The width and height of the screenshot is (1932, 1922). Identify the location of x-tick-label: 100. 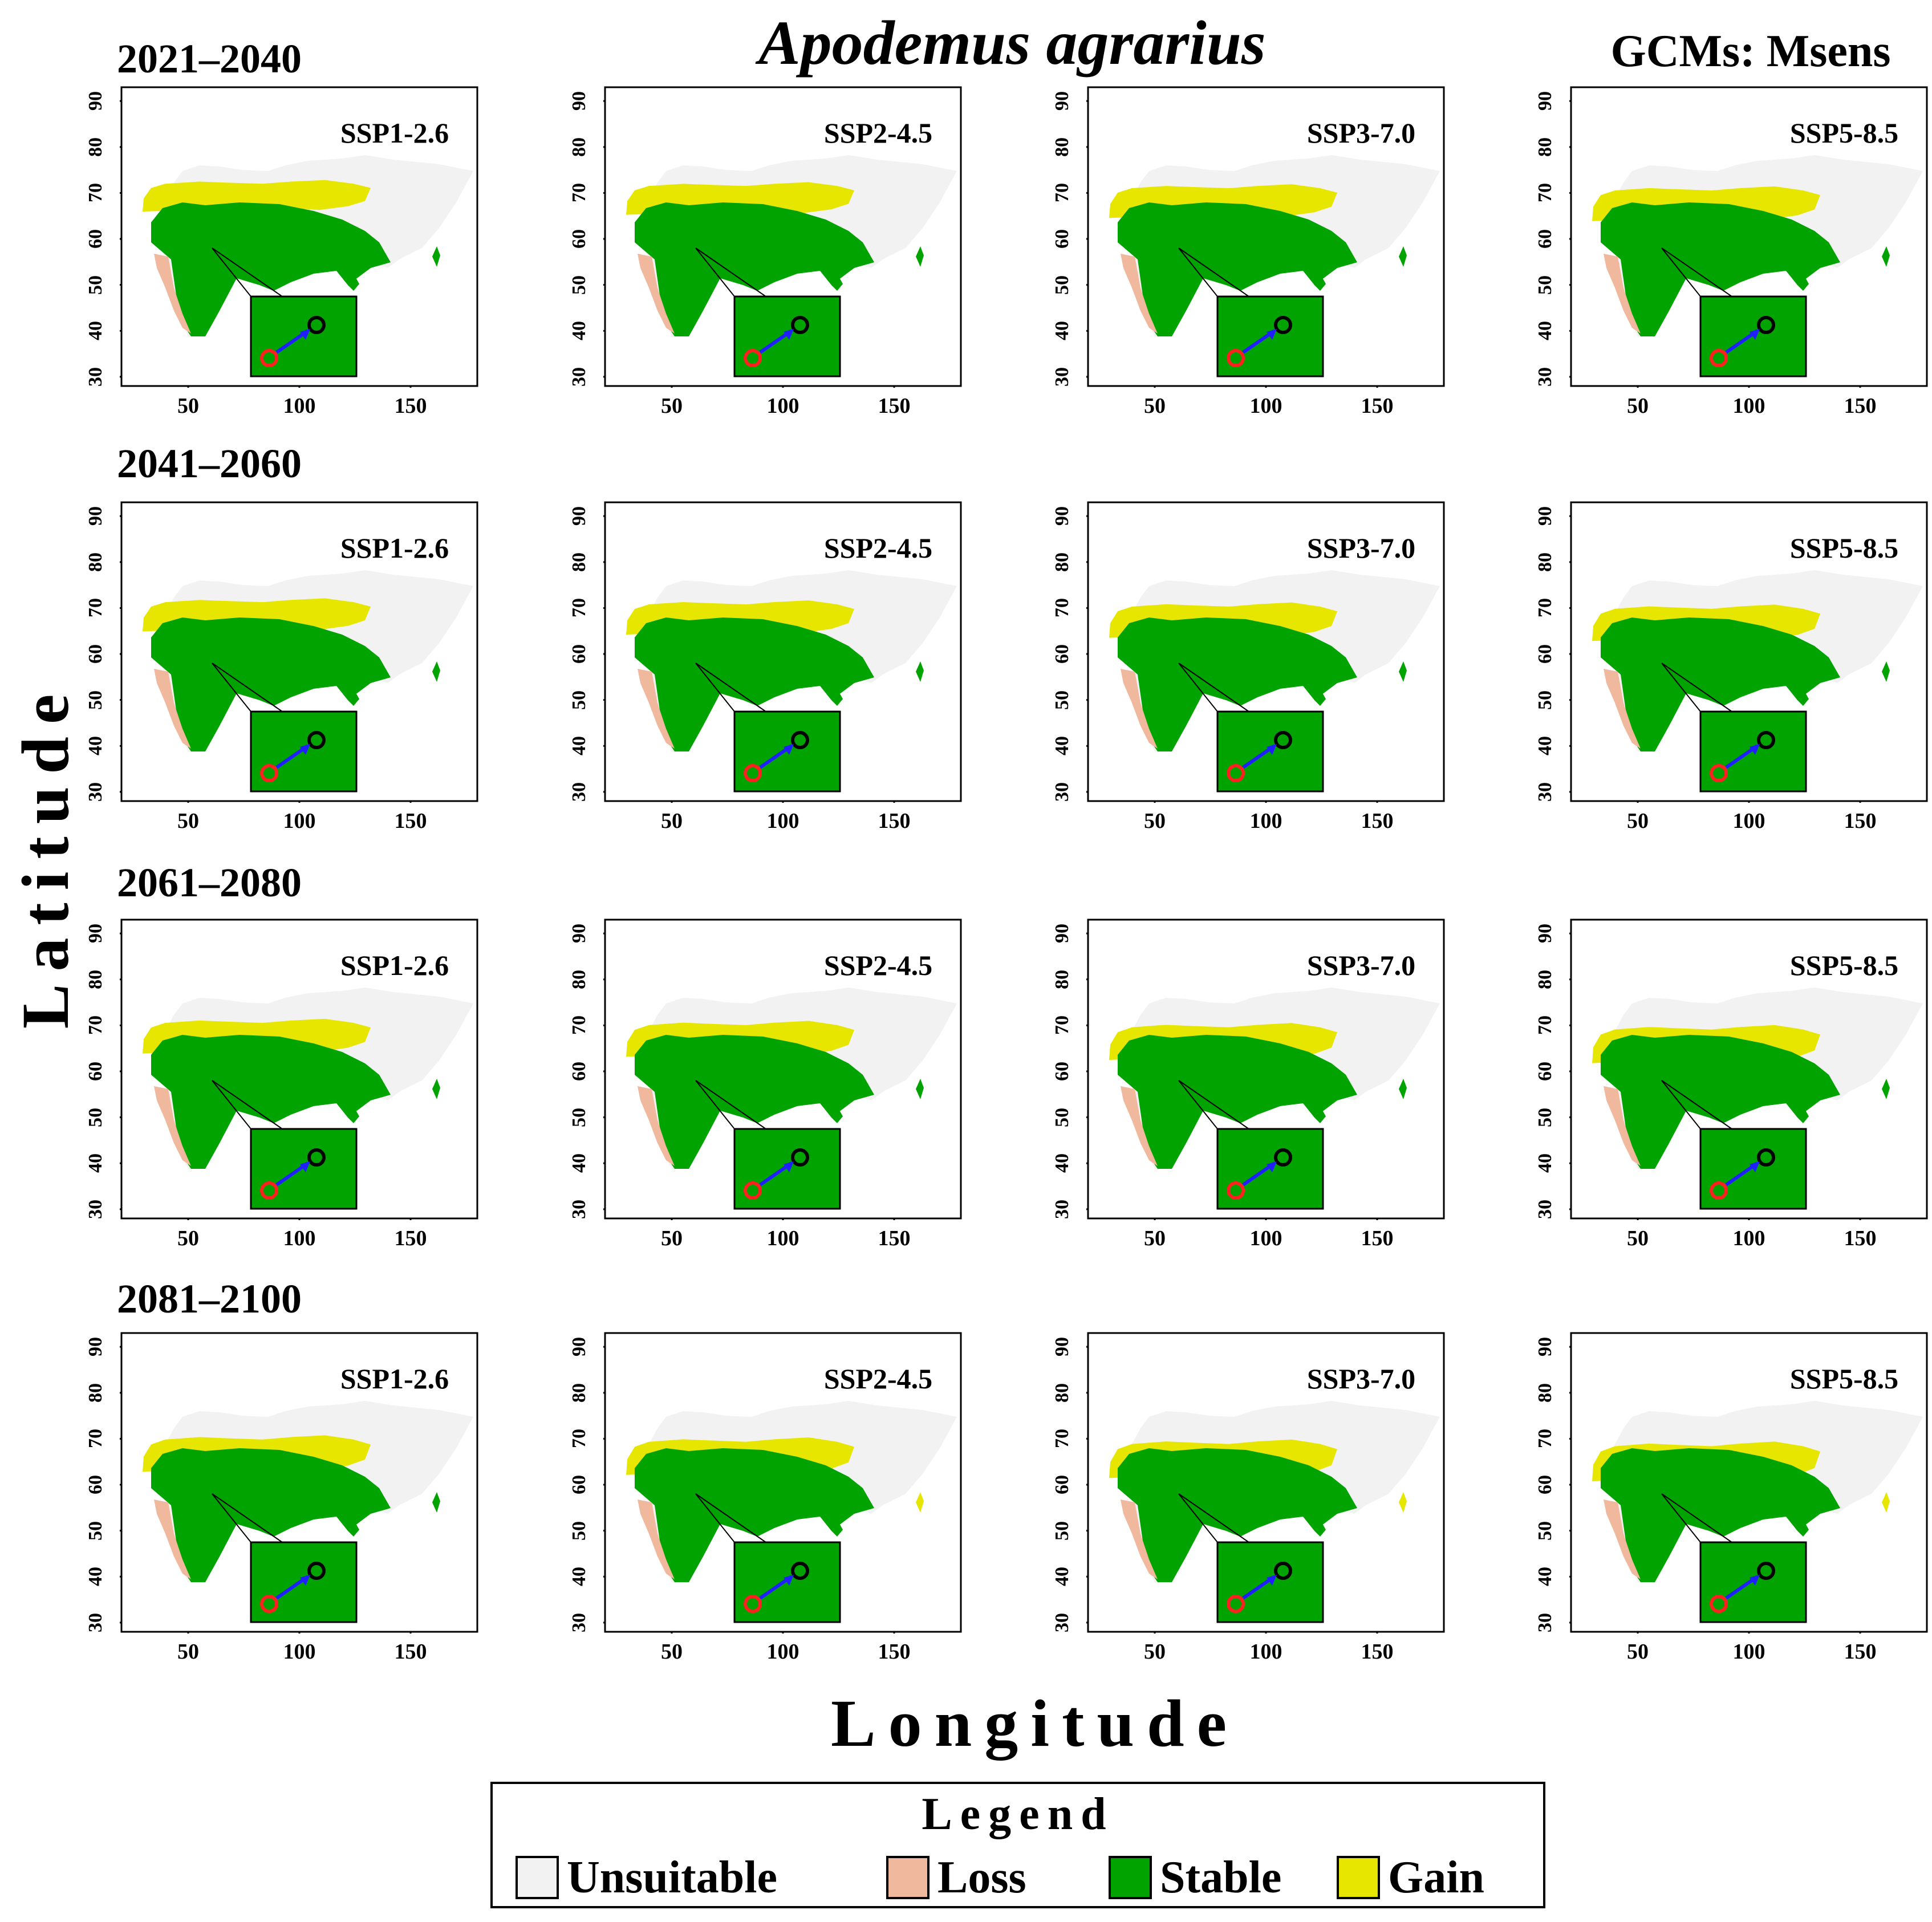
(1265, 1652).